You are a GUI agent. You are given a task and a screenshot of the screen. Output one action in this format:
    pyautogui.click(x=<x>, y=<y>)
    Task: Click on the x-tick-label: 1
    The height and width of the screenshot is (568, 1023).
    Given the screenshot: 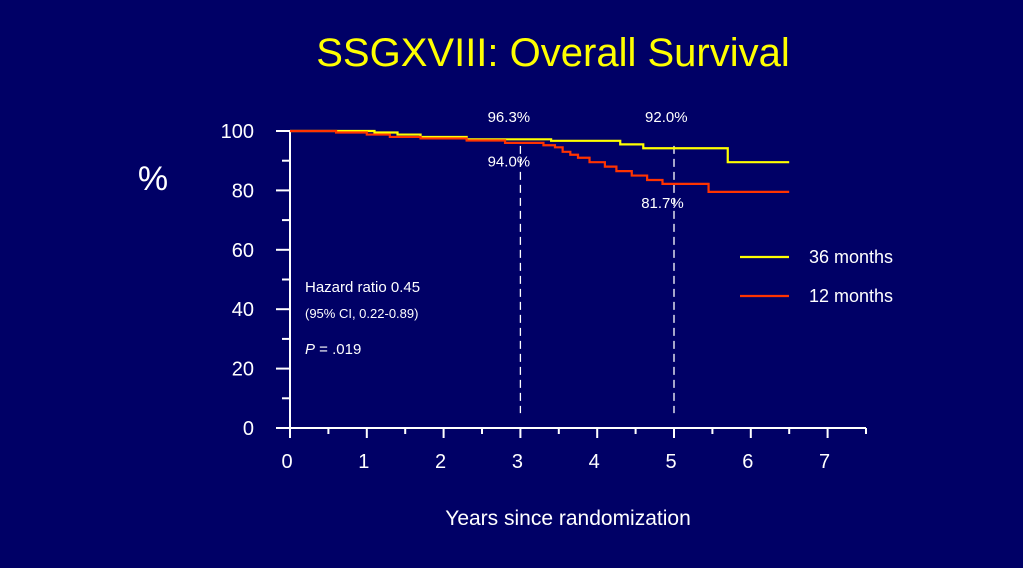 What is the action you would take?
    pyautogui.click(x=363, y=462)
    